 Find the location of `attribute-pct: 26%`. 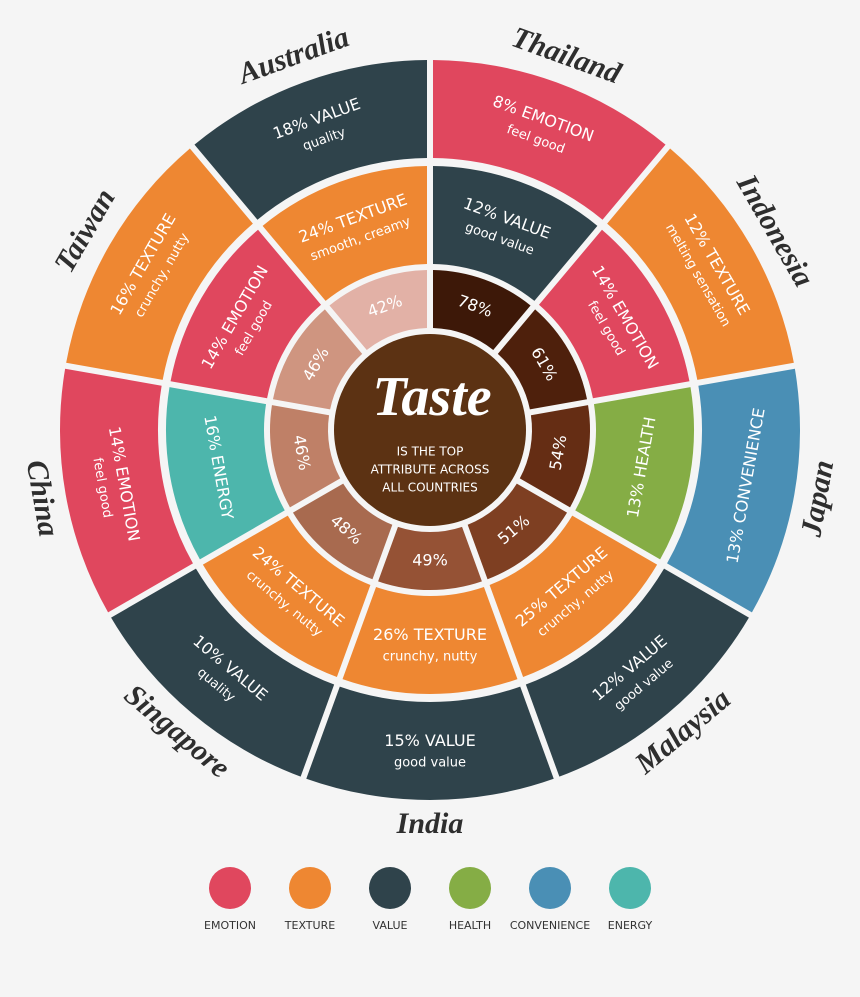

attribute-pct: 26% is located at coordinates (391, 634).